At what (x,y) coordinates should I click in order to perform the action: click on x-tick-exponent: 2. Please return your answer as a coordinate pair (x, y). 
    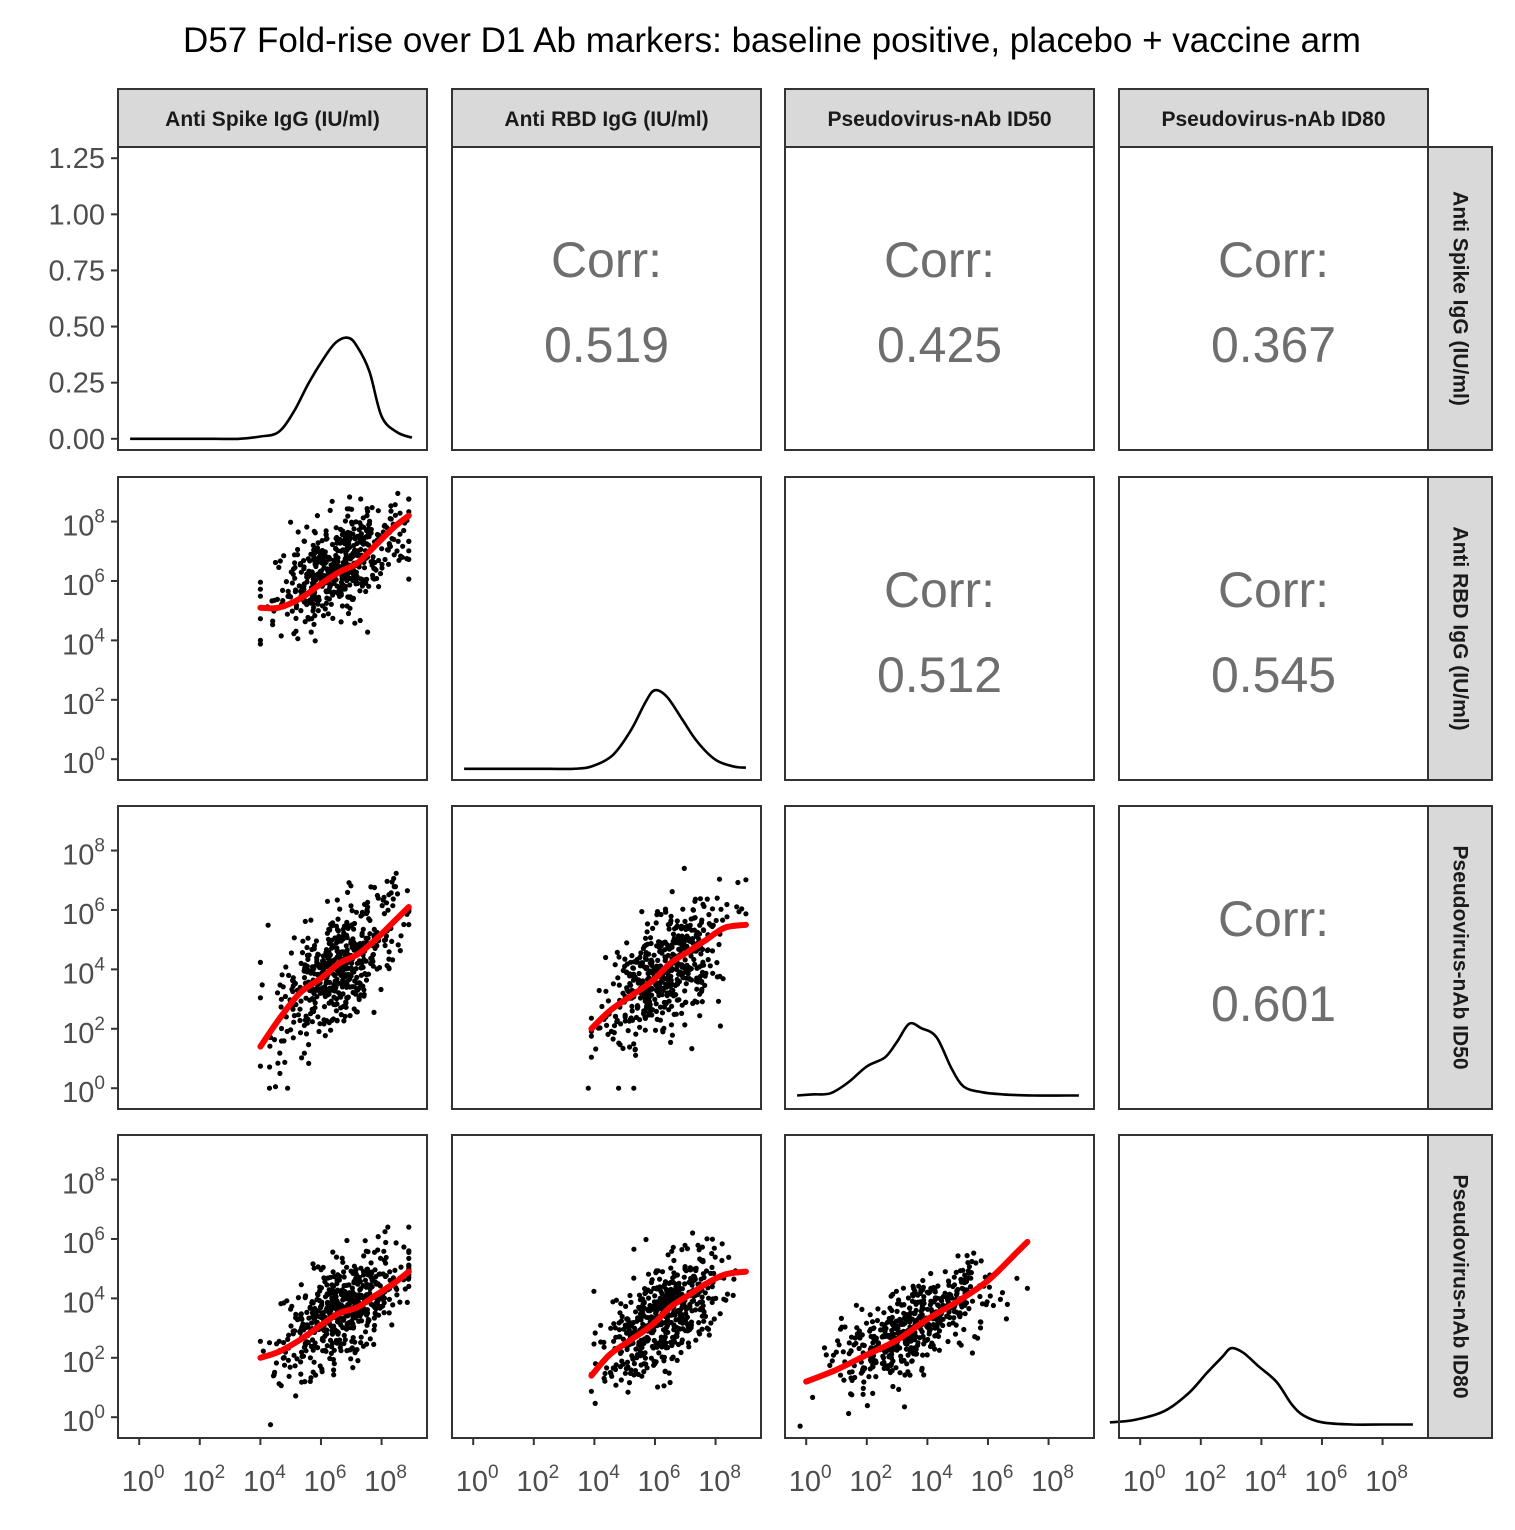
    Looking at the image, I should click on (1221, 1472).